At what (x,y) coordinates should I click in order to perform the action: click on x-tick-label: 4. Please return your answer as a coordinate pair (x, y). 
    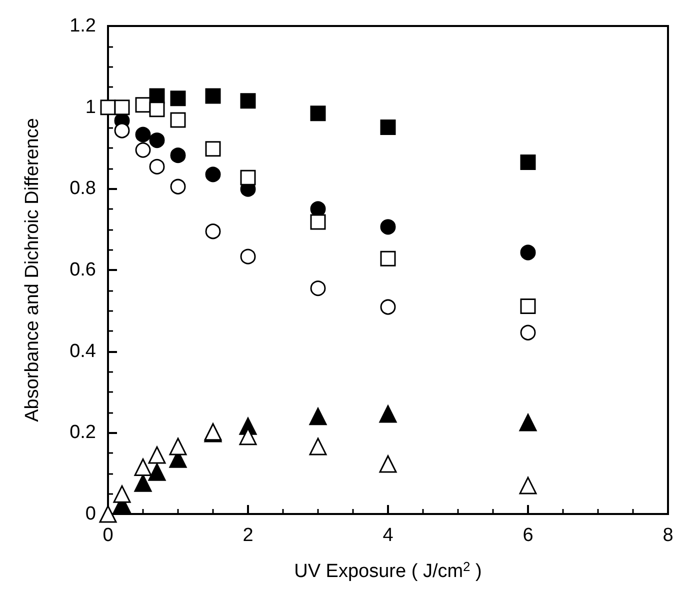
    Looking at the image, I should click on (388, 535).